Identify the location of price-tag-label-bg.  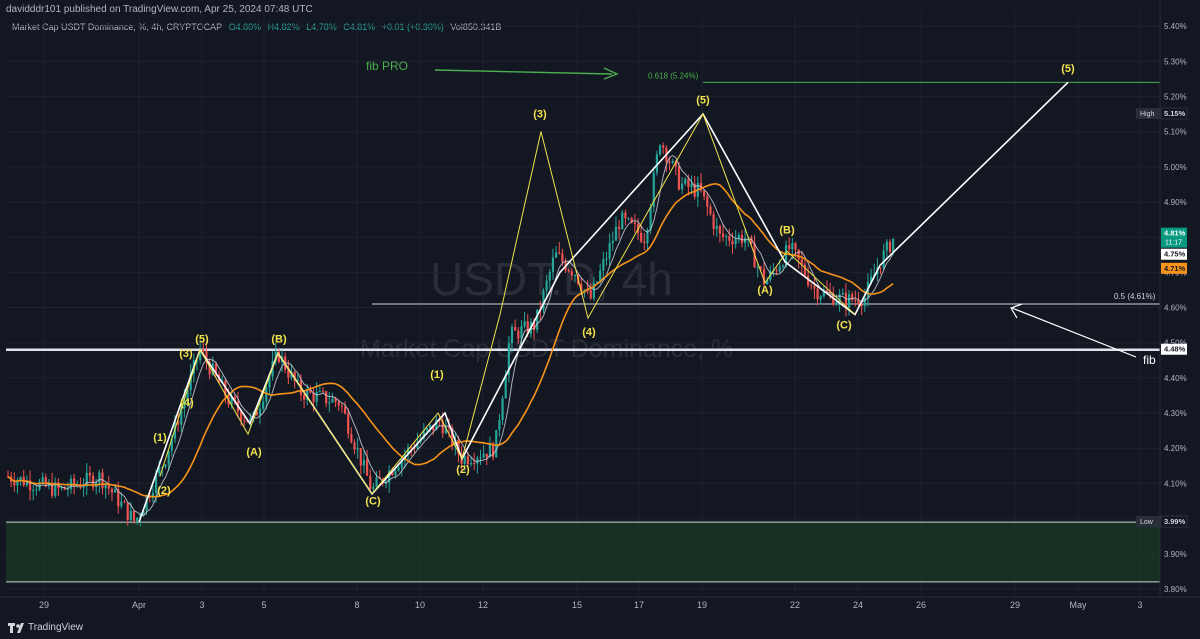
(1148, 114).